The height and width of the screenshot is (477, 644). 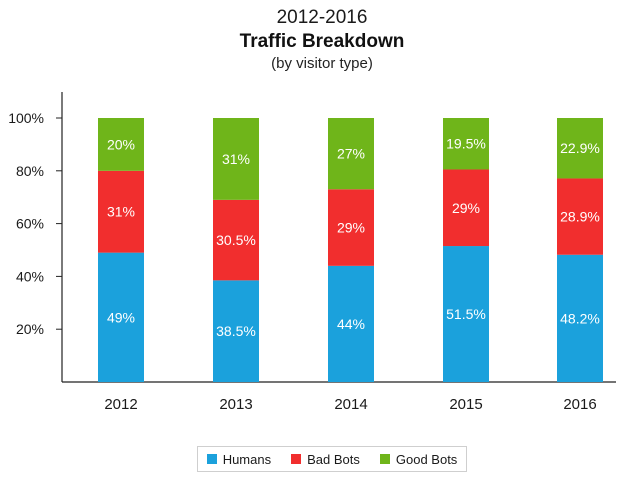 What do you see at coordinates (322, 17) in the screenshot?
I see `chart-title-years: 2012-2016` at bounding box center [322, 17].